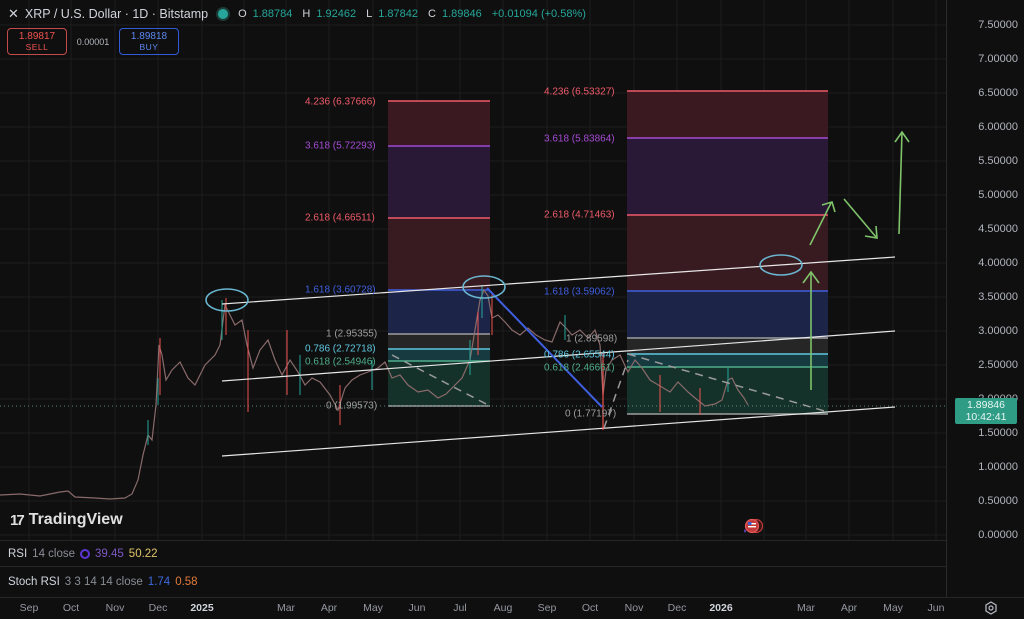 The height and width of the screenshot is (619, 1024). Describe the element at coordinates (986, 417) in the screenshot. I see `bar-countdown: 10:42:41` at that location.